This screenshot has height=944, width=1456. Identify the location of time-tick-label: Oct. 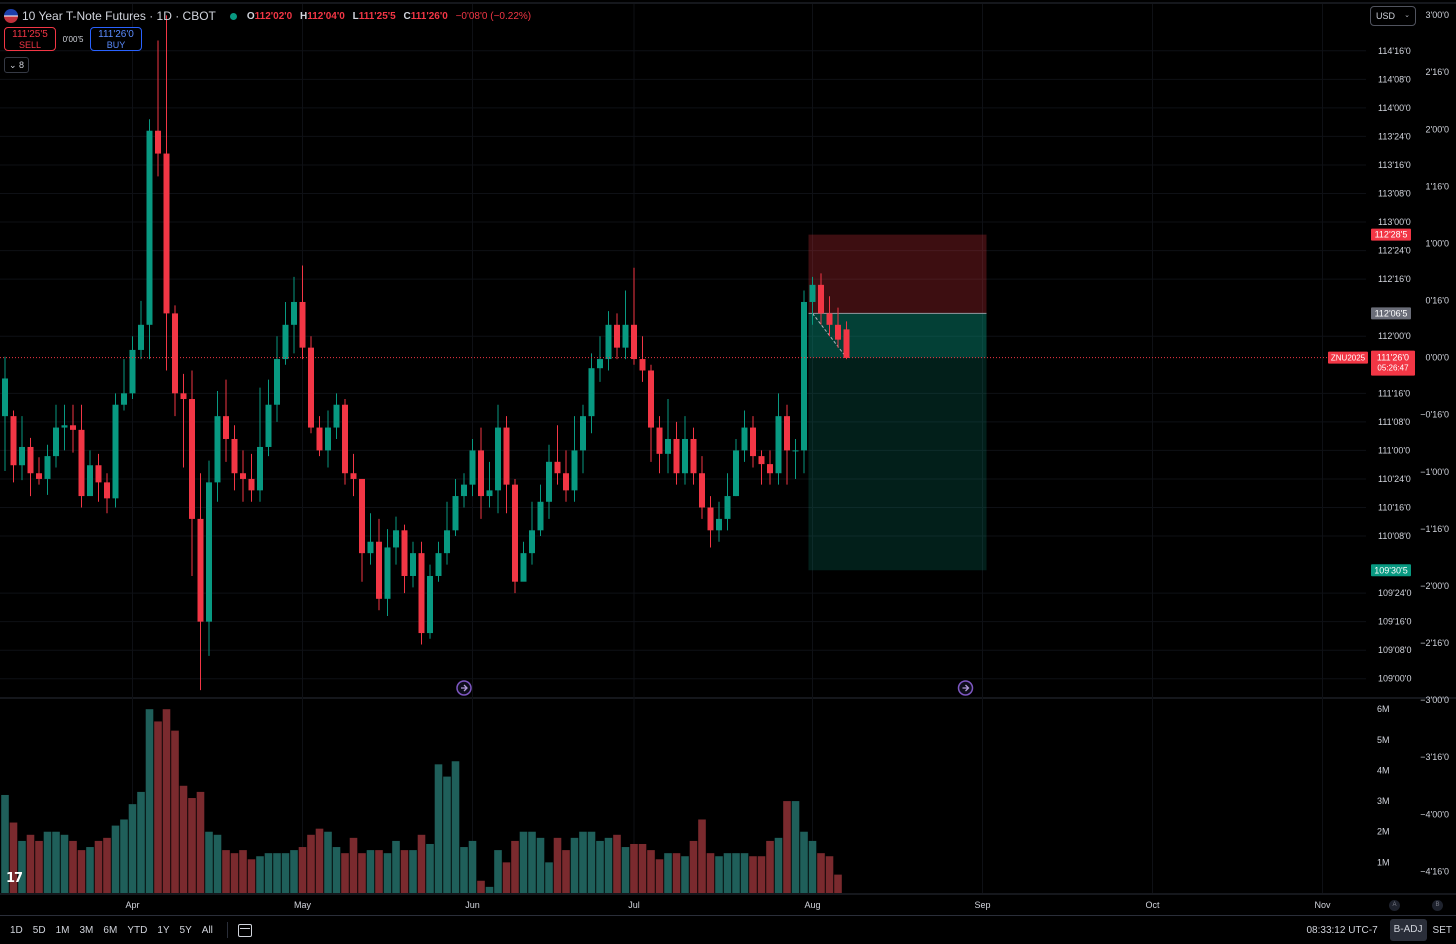
(1152, 905).